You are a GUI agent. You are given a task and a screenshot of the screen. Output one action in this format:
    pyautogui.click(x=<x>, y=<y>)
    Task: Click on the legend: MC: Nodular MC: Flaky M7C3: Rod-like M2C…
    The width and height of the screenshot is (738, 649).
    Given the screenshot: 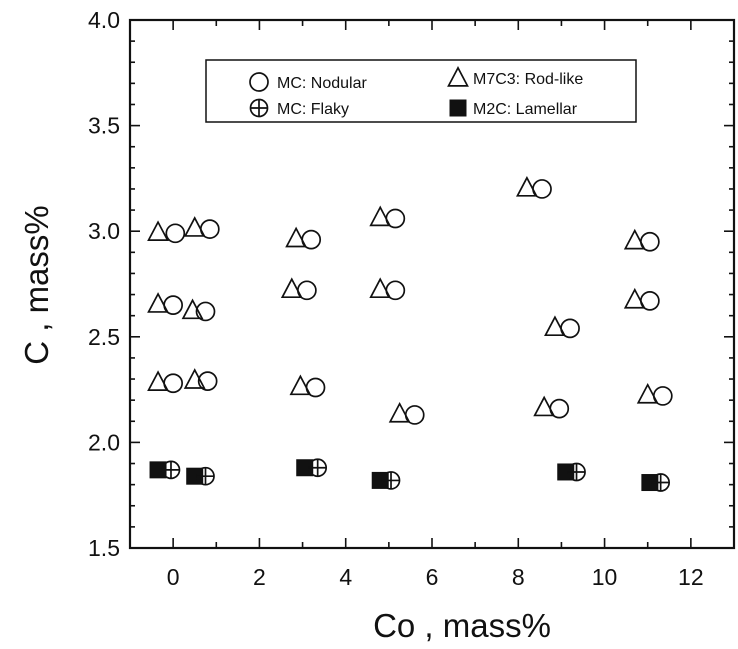 What is the action you would take?
    pyautogui.click(x=421, y=91)
    